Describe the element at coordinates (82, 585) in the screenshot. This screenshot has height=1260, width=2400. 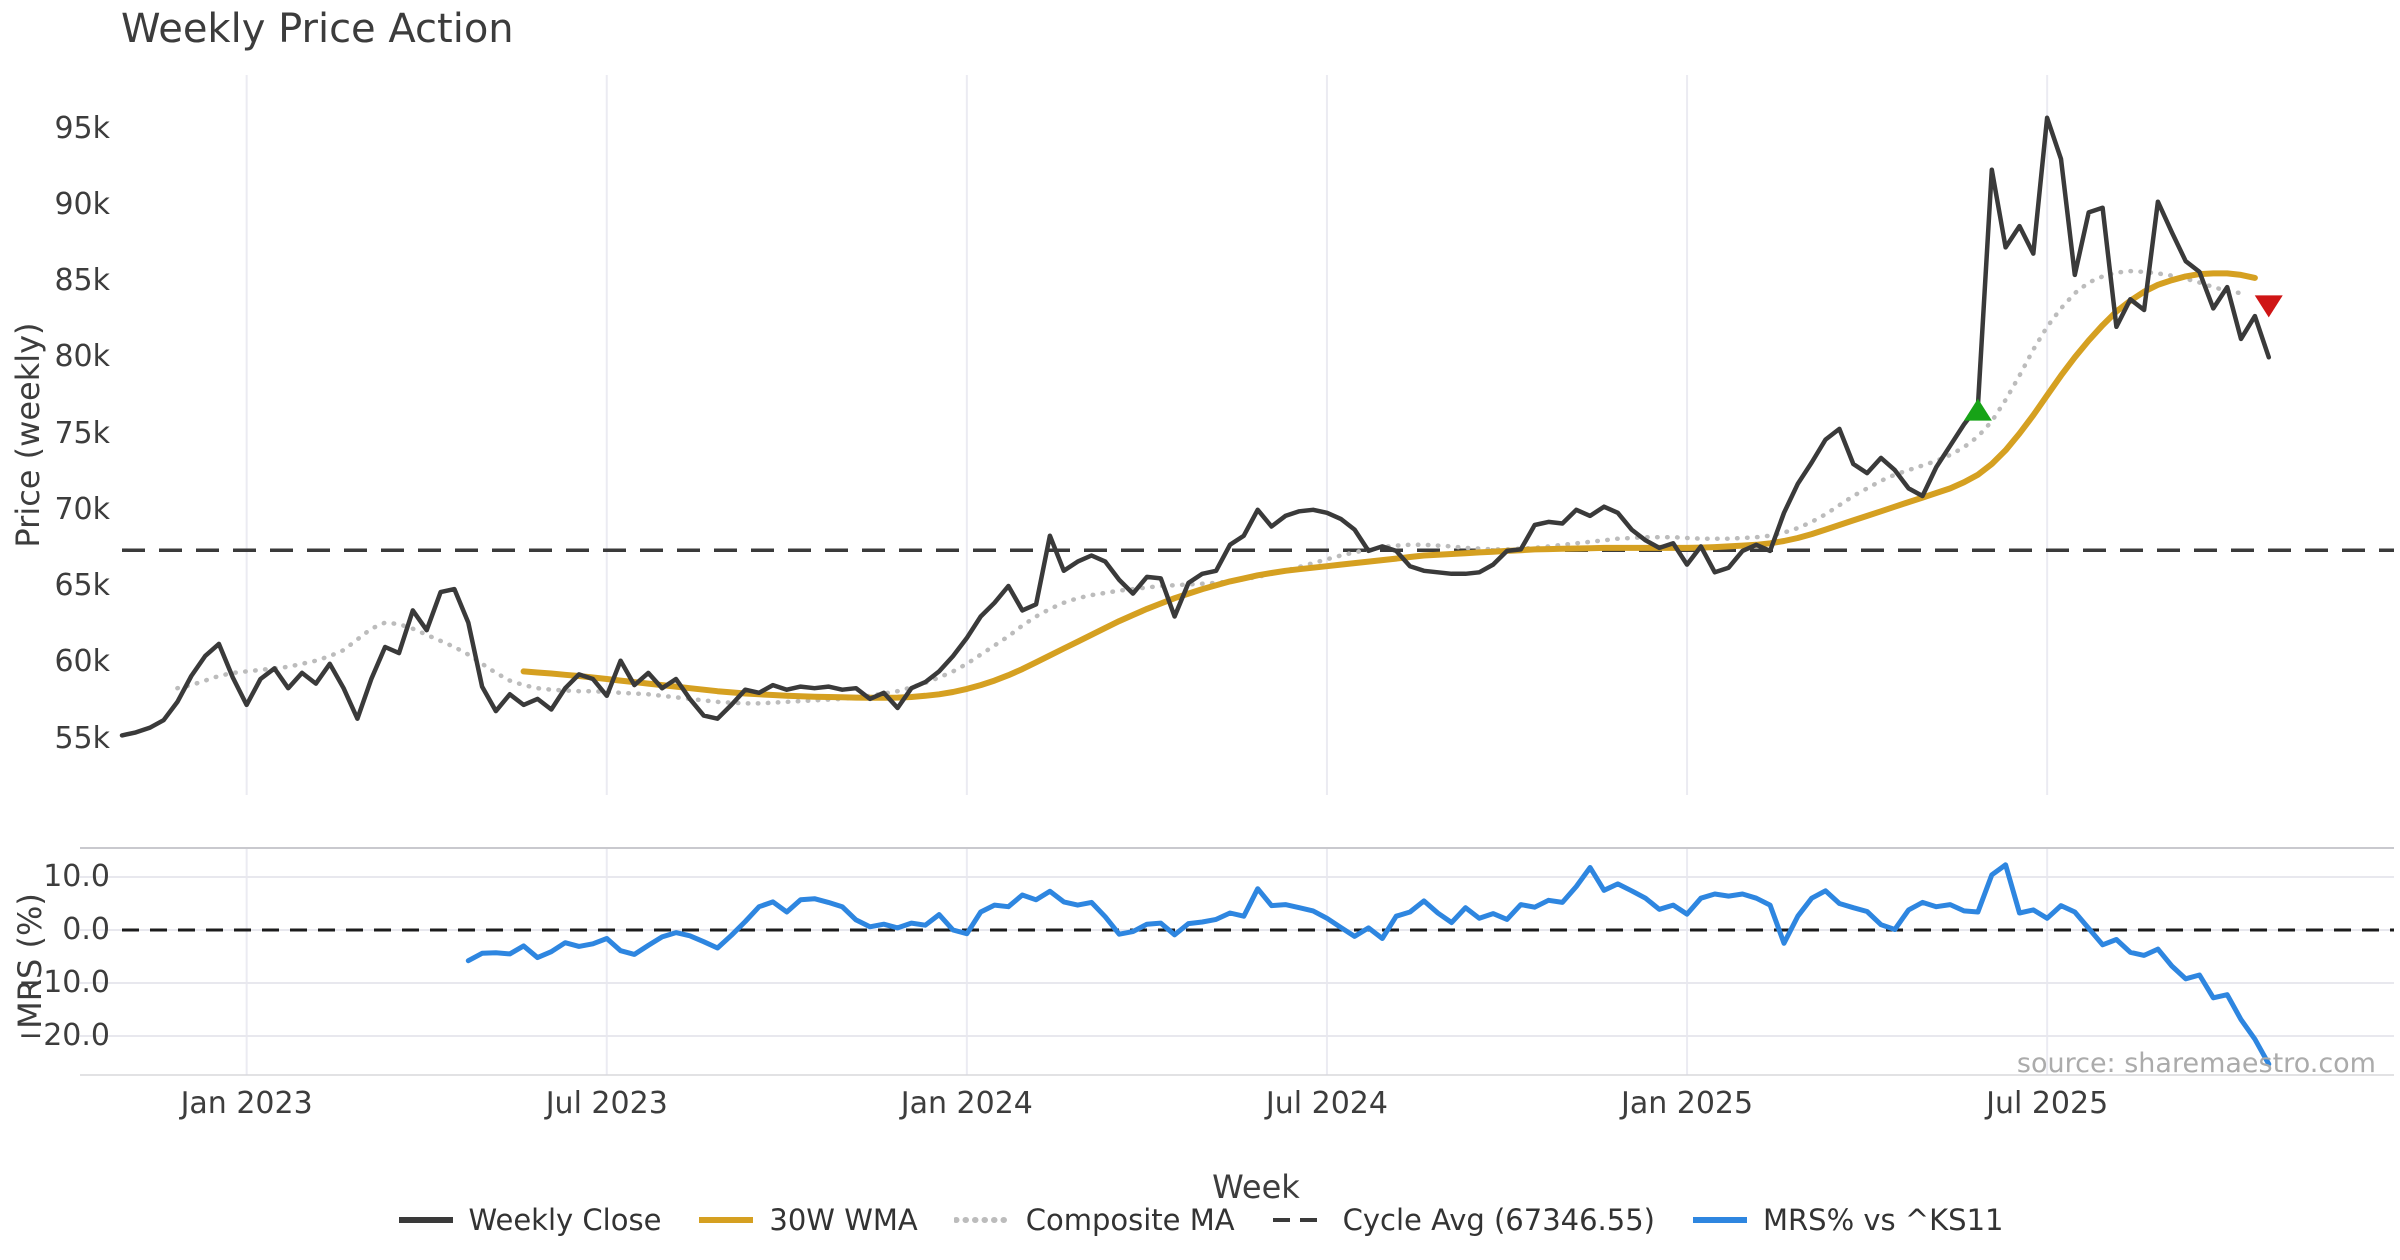
I see `price-tick-label: 65k` at that location.